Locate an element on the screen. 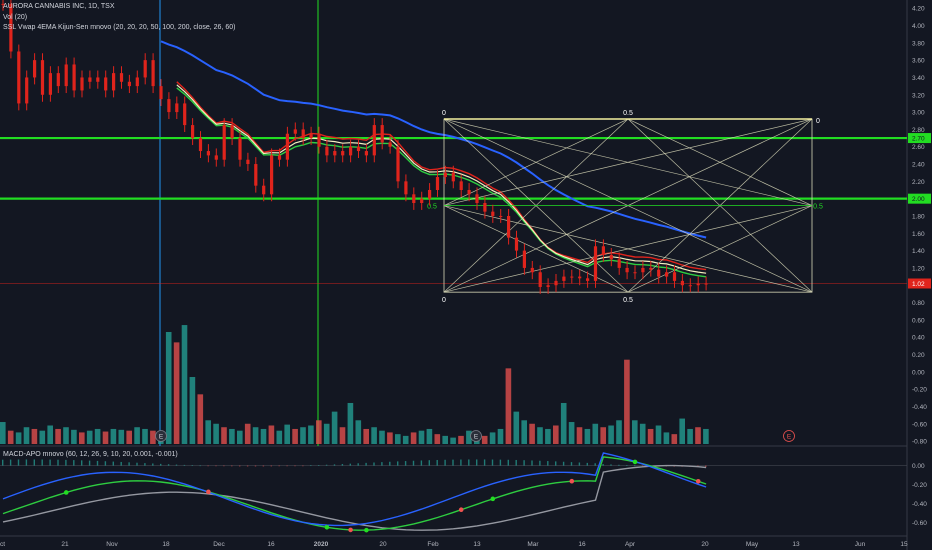 The image size is (932, 550). price-tick-label: 2.20 is located at coordinates (918, 182).